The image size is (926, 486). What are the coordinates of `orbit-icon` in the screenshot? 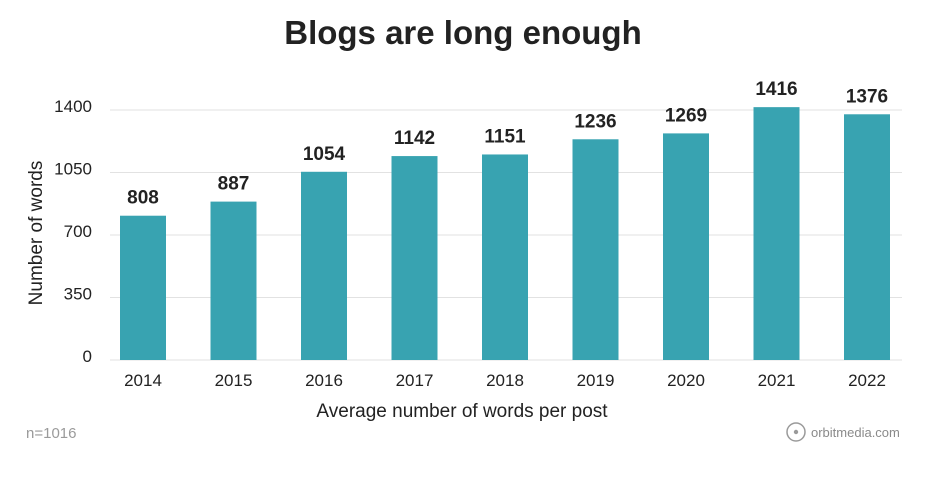 It's located at (796, 432).